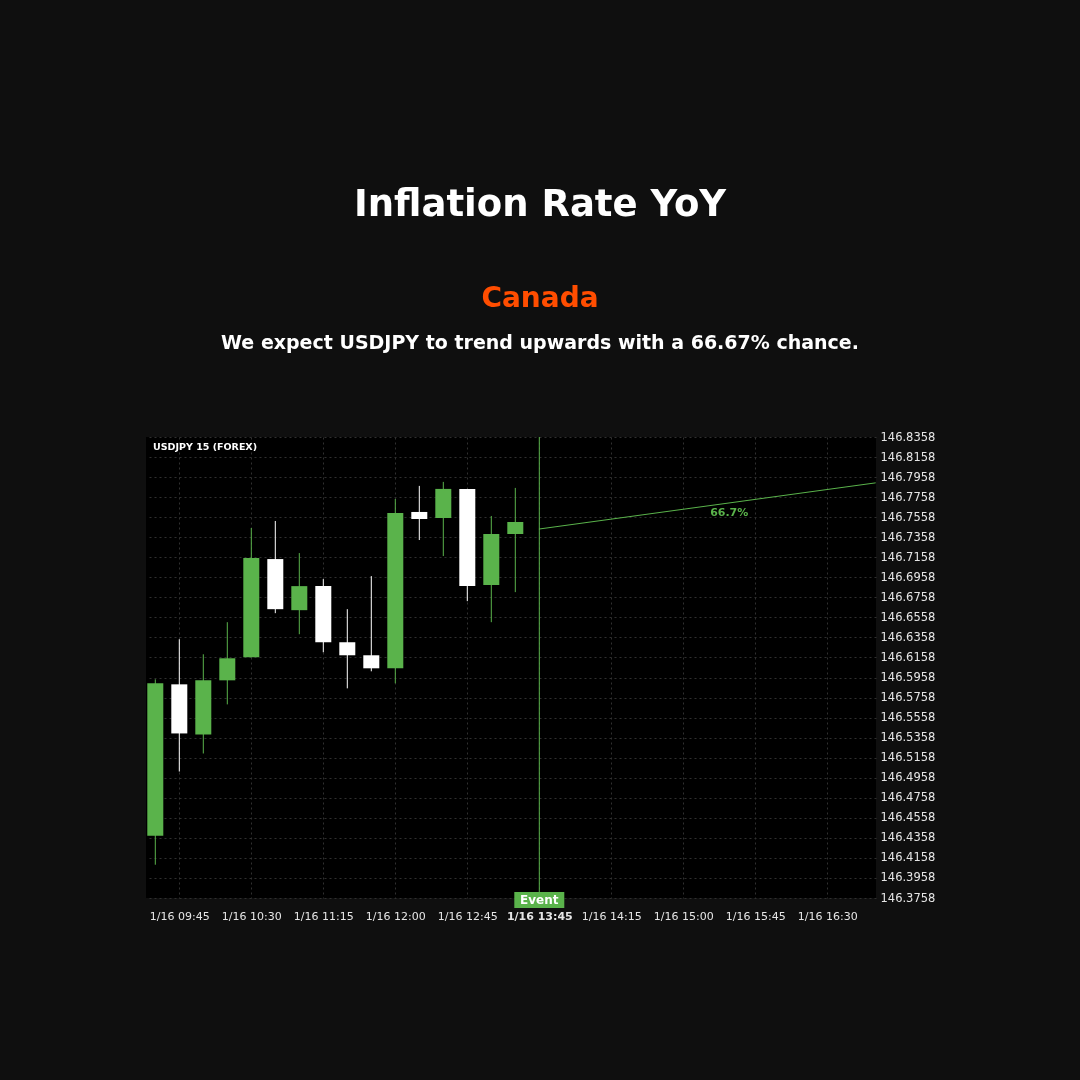  What do you see at coordinates (908, 436) in the screenshot?
I see `y-tick-label: 146.8358` at bounding box center [908, 436].